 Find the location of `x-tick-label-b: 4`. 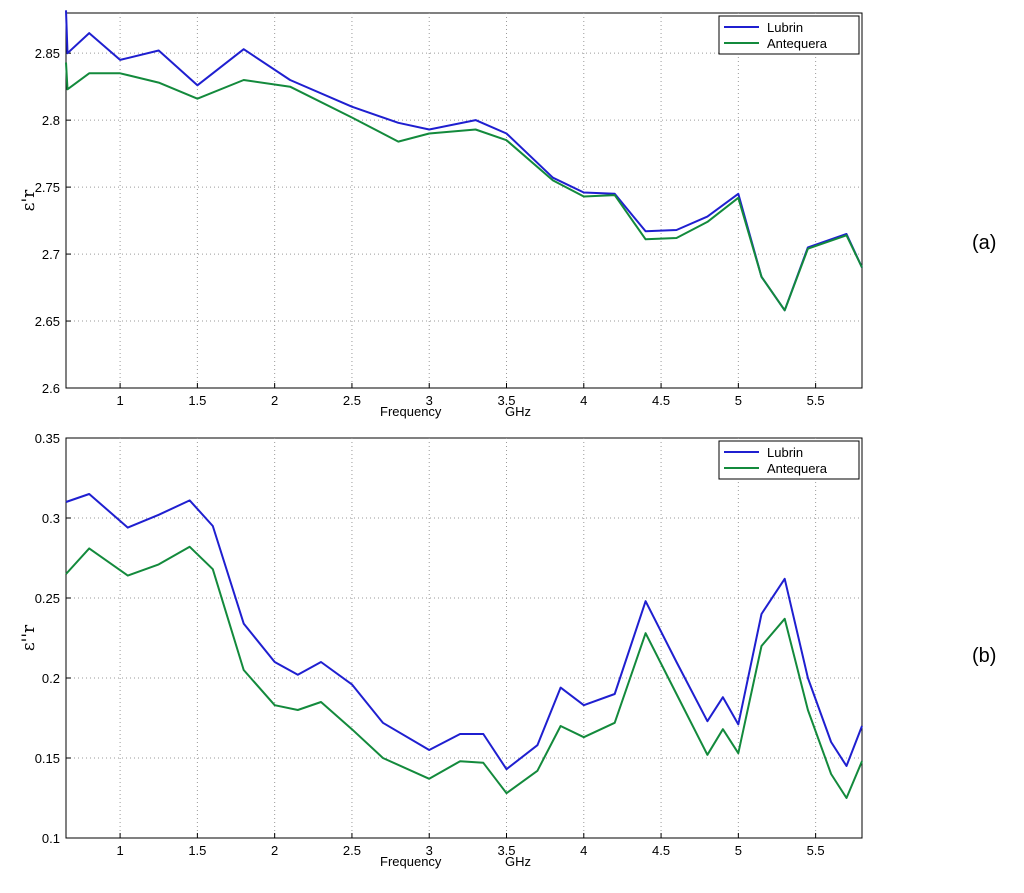

x-tick-label-b: 4 is located at coordinates (583, 850).